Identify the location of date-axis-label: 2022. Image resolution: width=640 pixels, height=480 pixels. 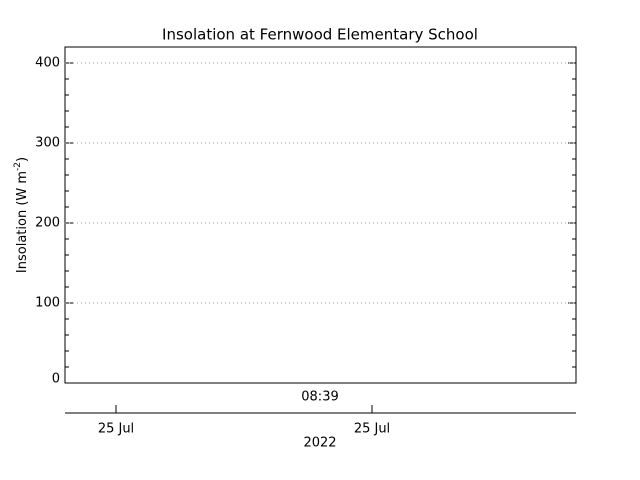
(319, 443).